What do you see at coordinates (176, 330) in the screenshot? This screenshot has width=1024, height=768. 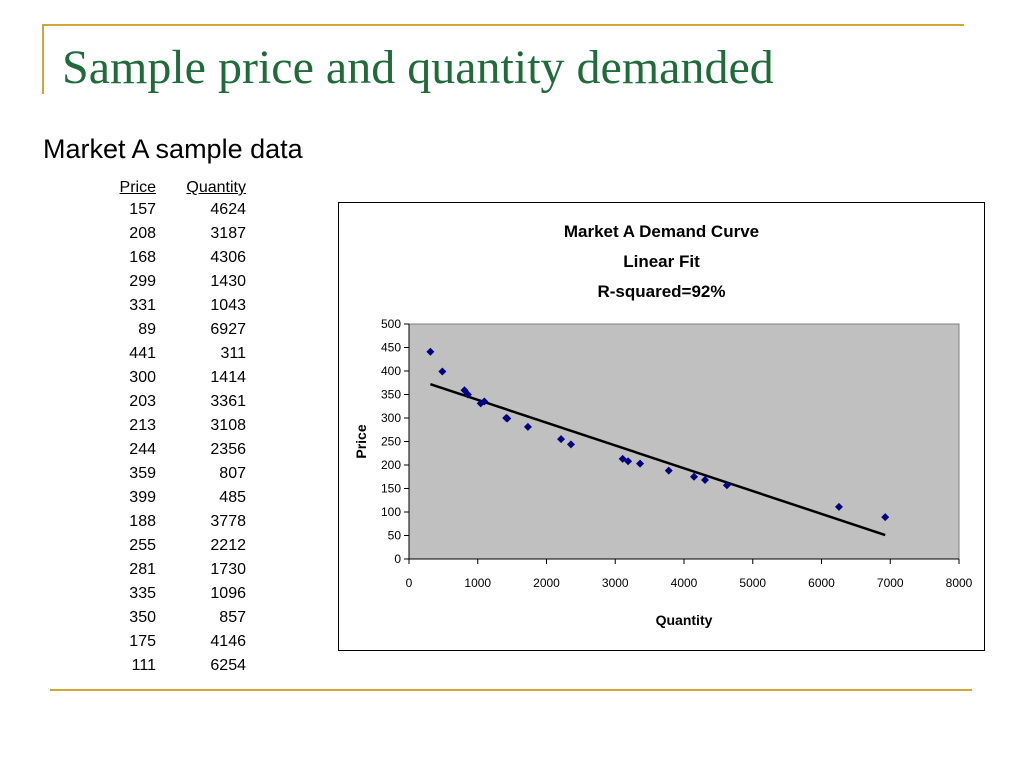 I see `table-row: 89 6927` at bounding box center [176, 330].